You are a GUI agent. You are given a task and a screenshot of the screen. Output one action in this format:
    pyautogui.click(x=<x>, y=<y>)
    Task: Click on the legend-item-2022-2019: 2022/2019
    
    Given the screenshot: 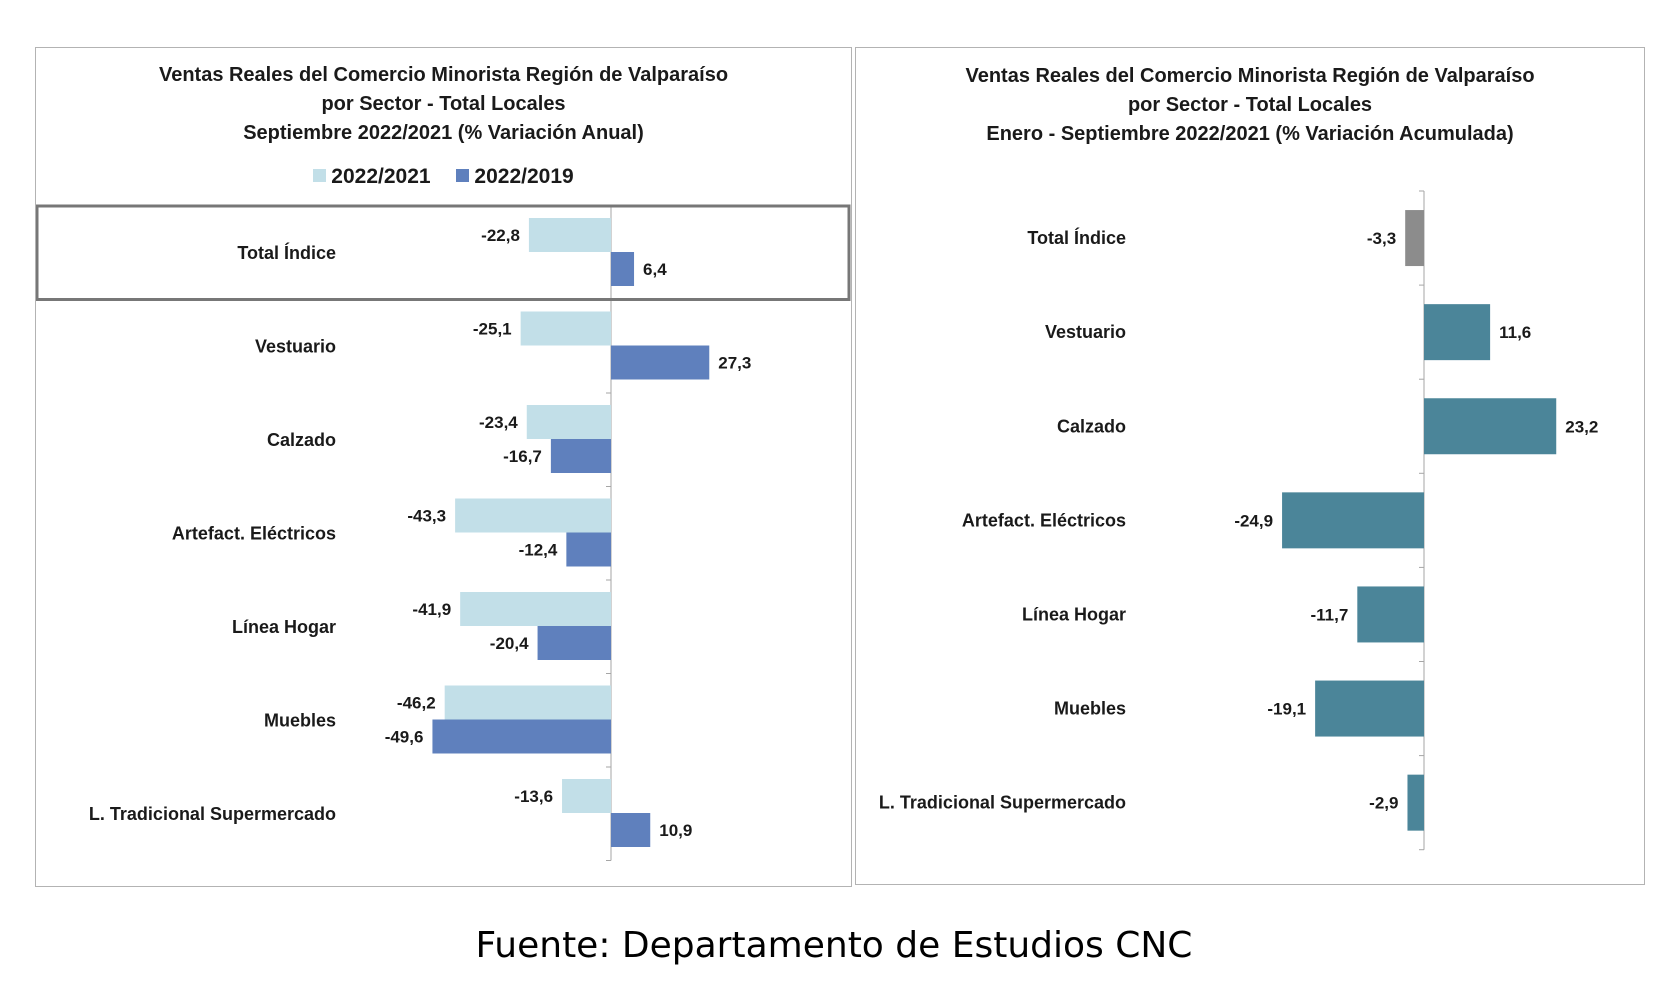 What is the action you would take?
    pyautogui.click(x=515, y=176)
    